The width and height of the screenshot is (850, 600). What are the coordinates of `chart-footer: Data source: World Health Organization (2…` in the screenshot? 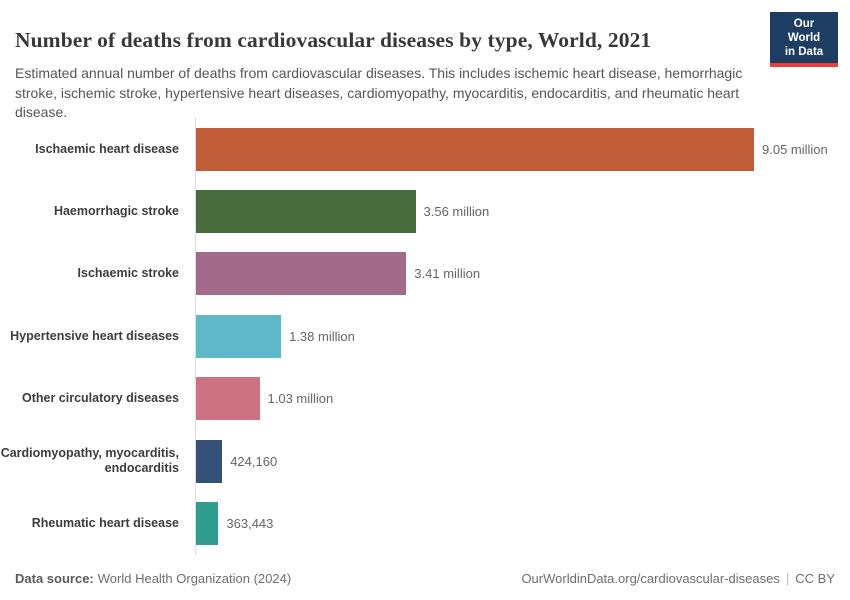 It's located at (425, 578).